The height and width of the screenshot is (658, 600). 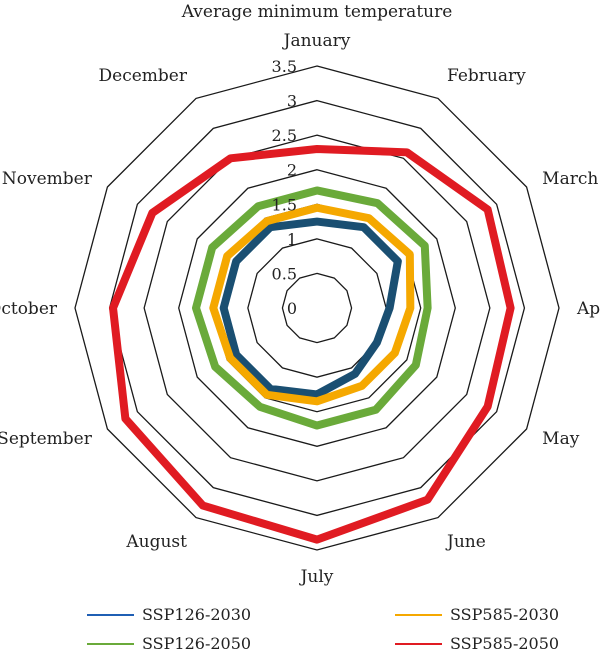 I want to click on radial-tick-labels: 0 0.5 1 1.5 2 2.5 3 3.5, so click(x=284, y=187).